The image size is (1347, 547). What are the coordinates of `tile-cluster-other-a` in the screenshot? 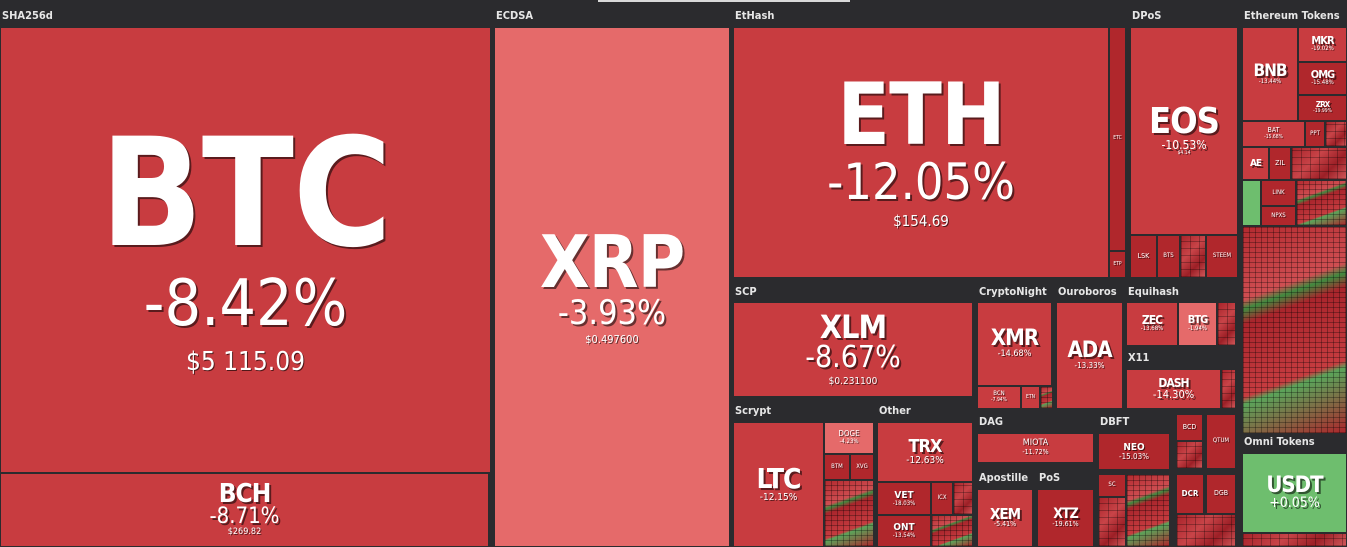 It's located at (963, 498).